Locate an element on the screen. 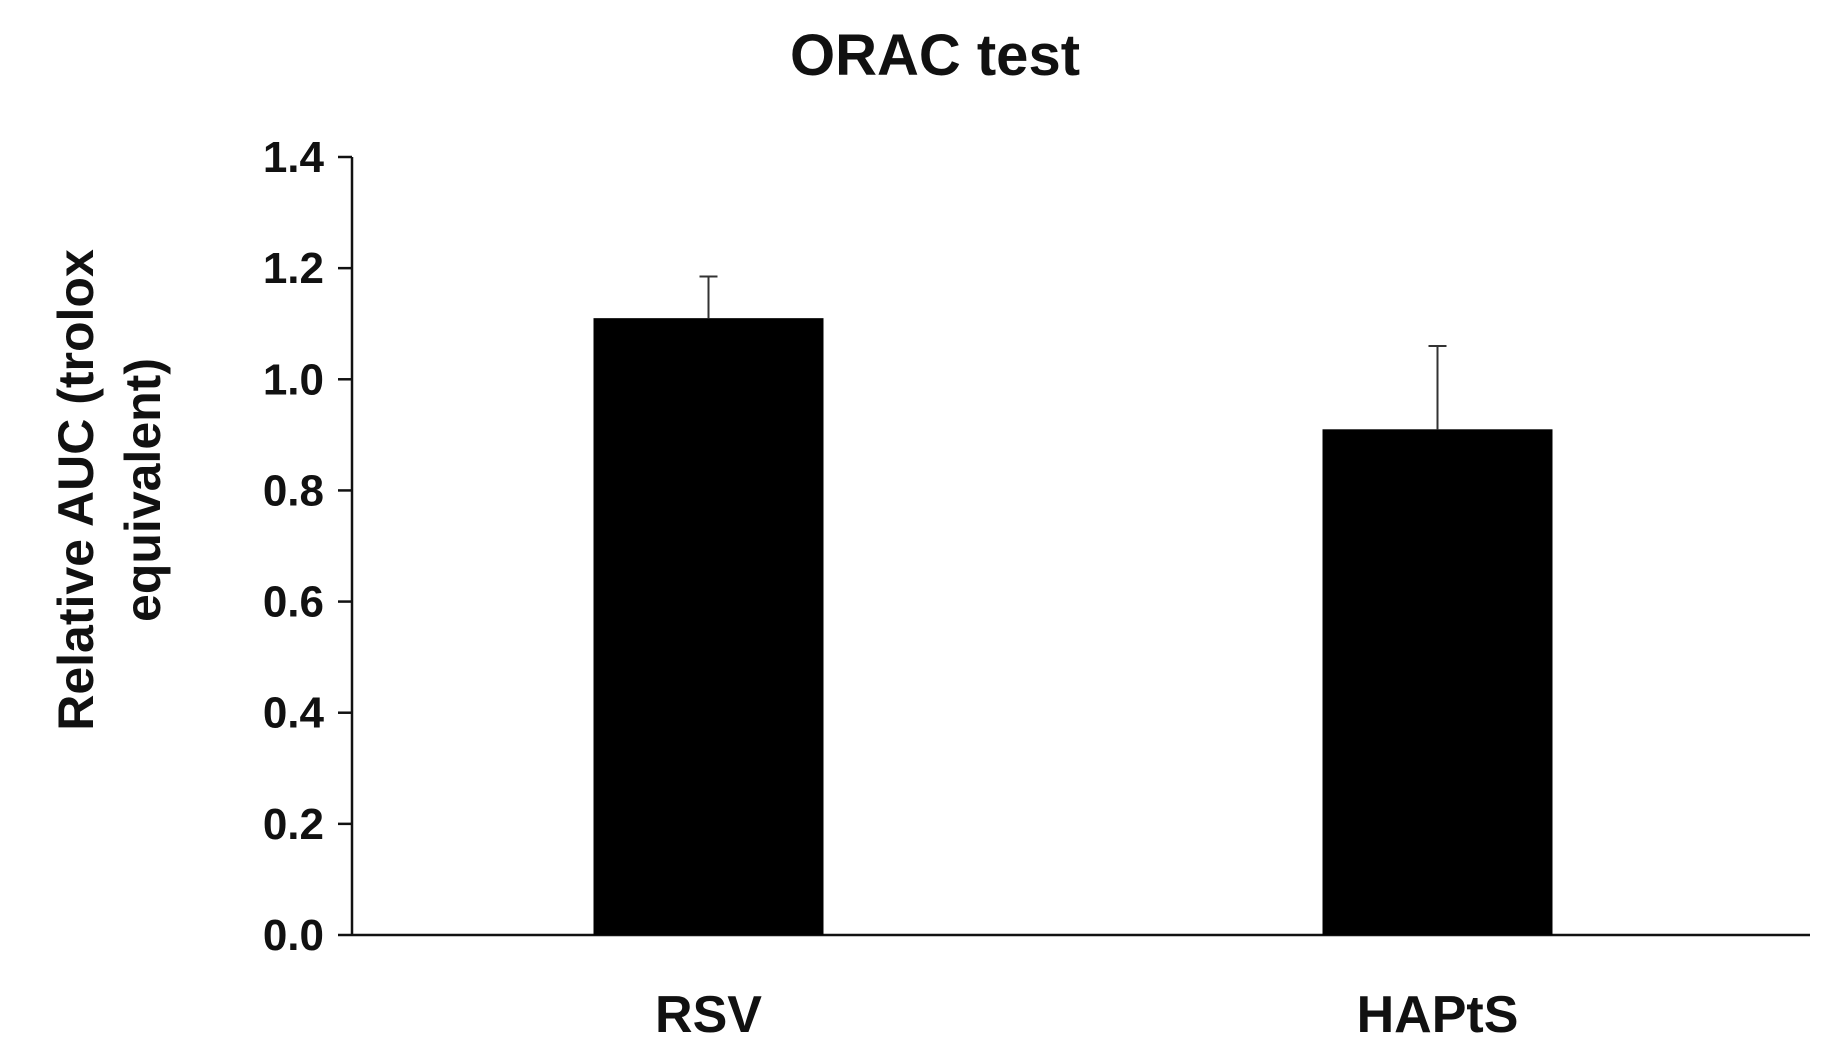  bar-hapts is located at coordinates (1437, 682).